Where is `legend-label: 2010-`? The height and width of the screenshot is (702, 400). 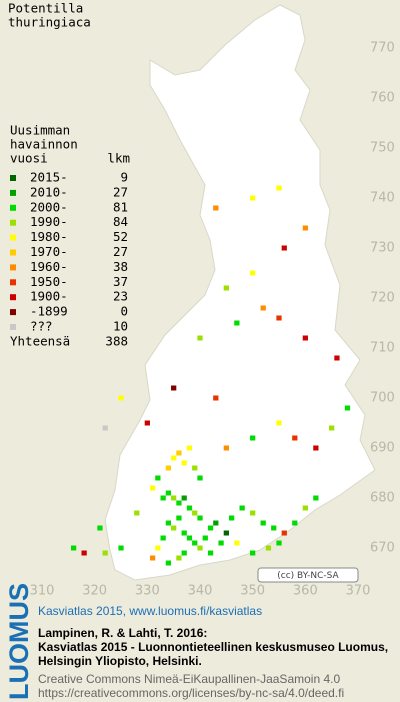
legend-label: 2010- is located at coordinates (49, 191).